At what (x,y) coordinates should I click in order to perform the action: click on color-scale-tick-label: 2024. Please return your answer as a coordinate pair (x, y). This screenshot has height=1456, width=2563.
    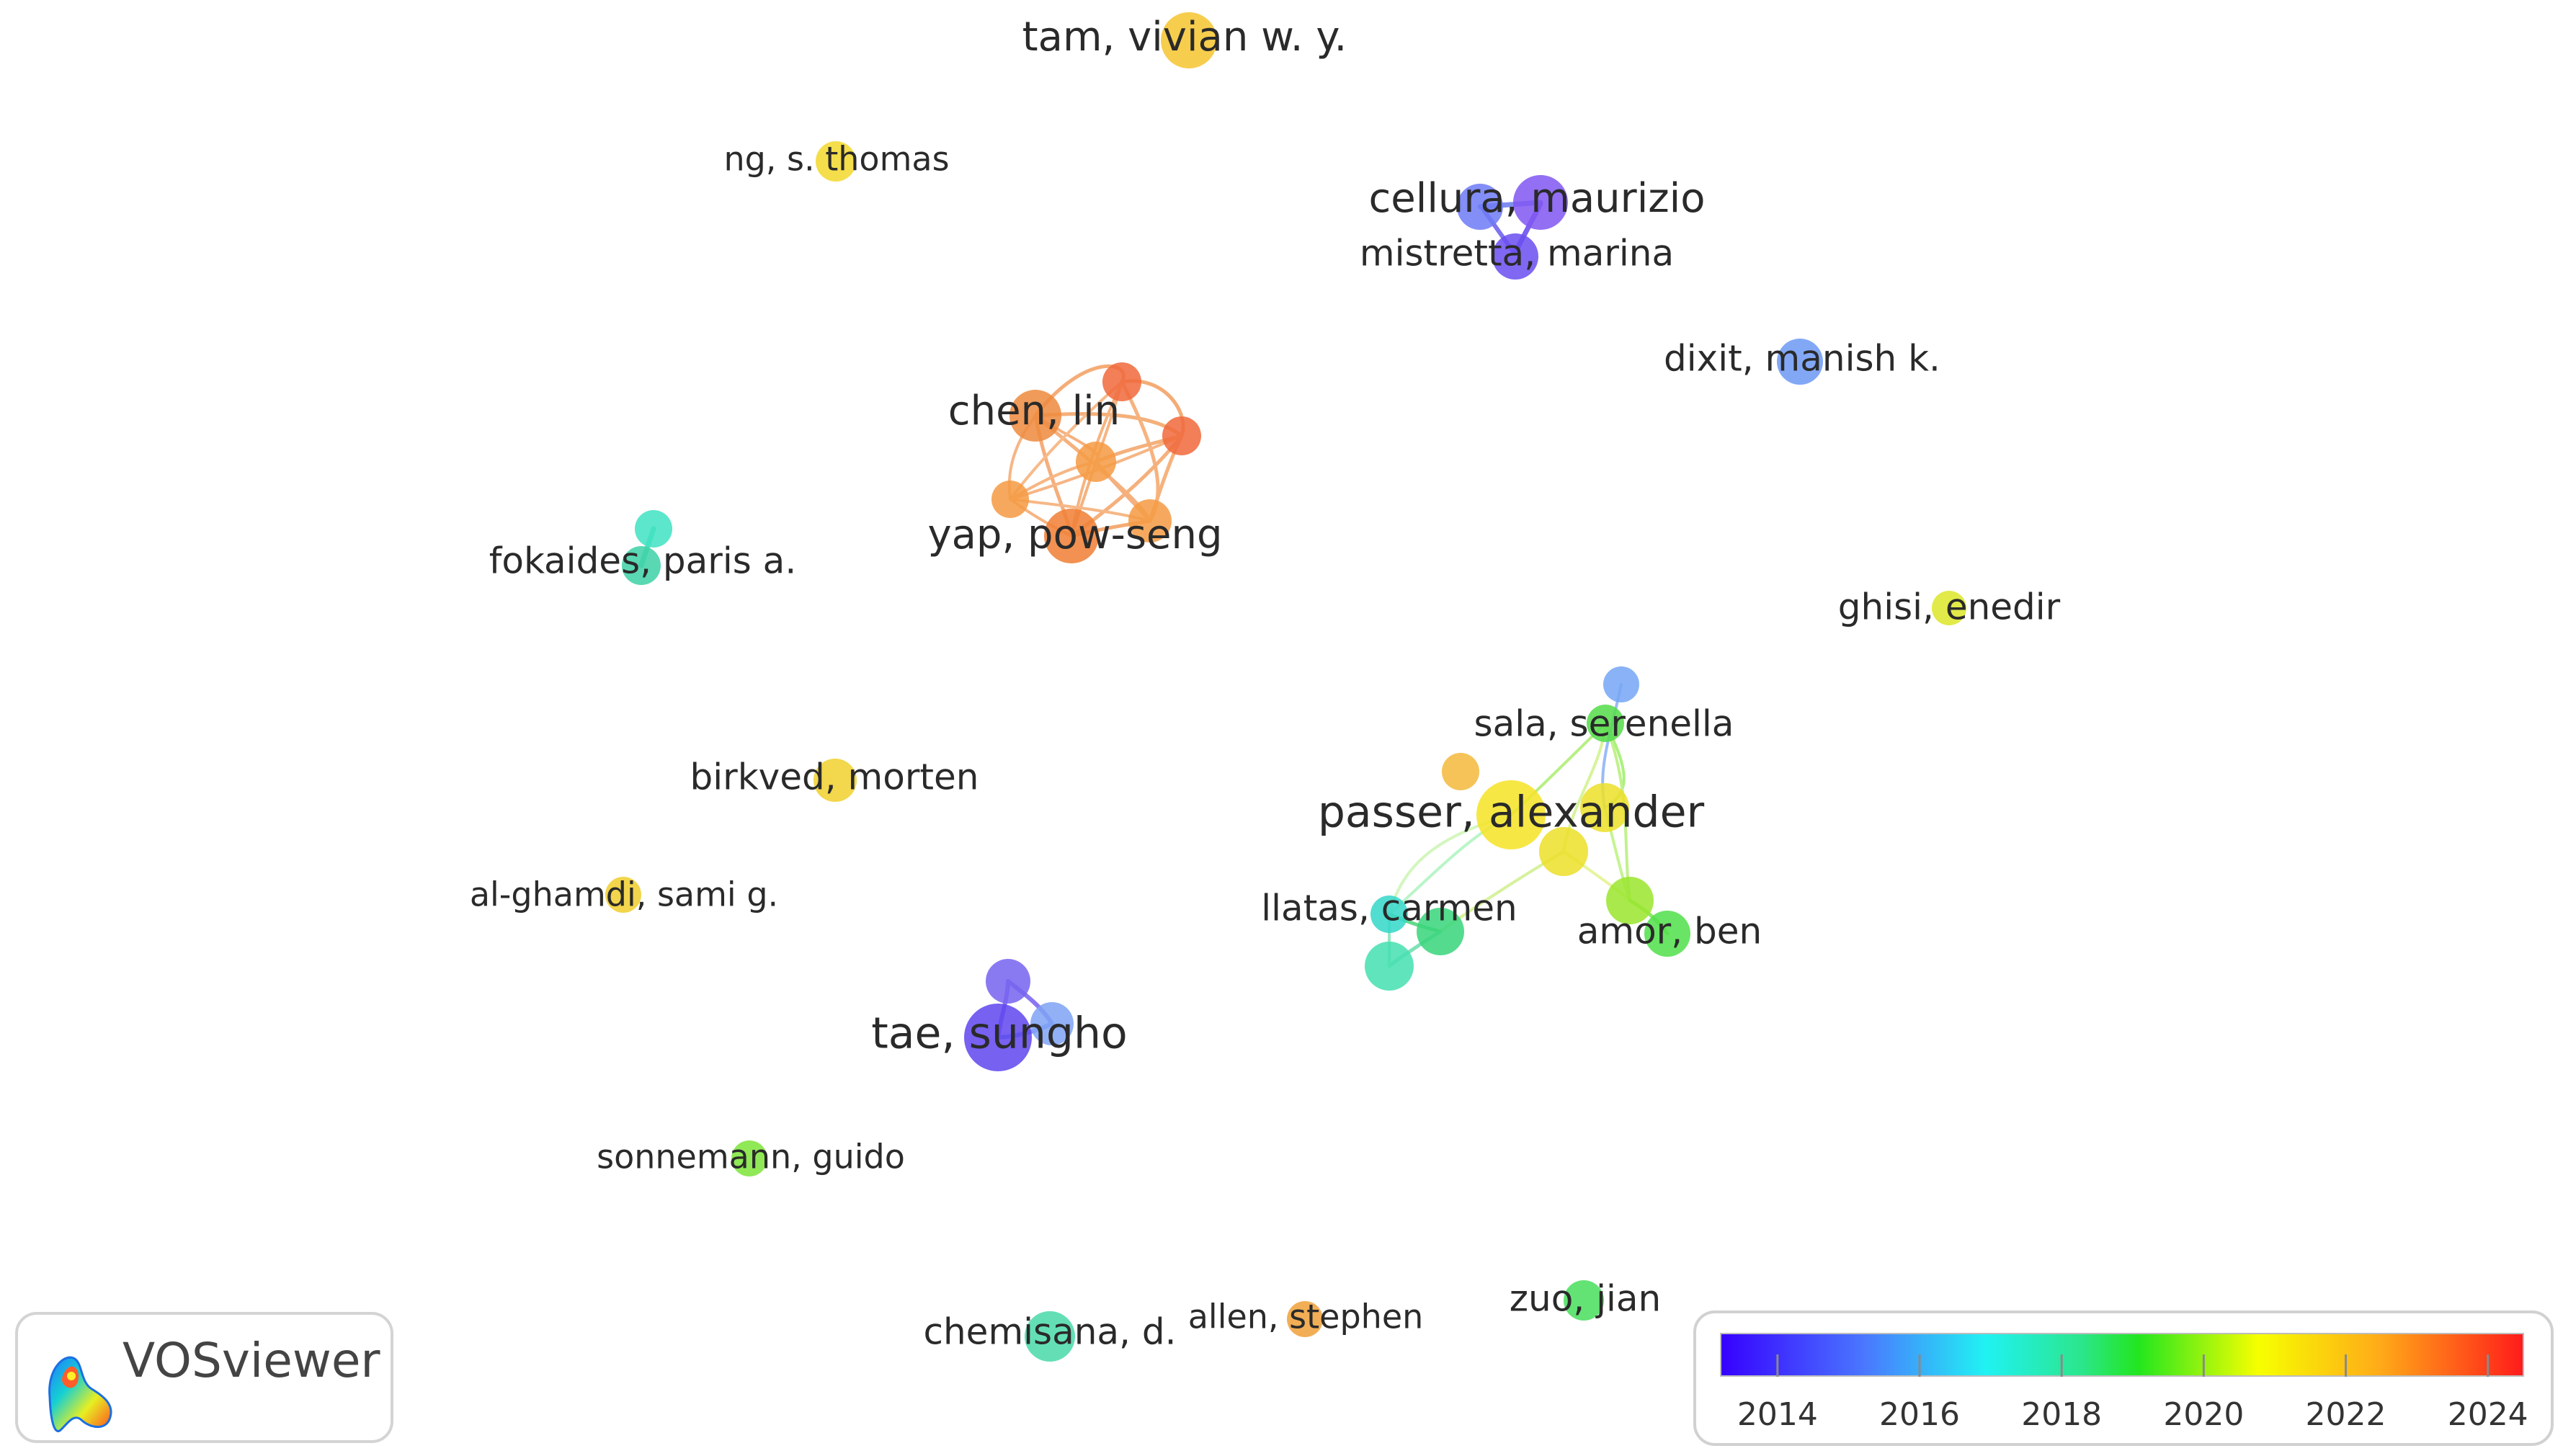
    Looking at the image, I should click on (2488, 1414).